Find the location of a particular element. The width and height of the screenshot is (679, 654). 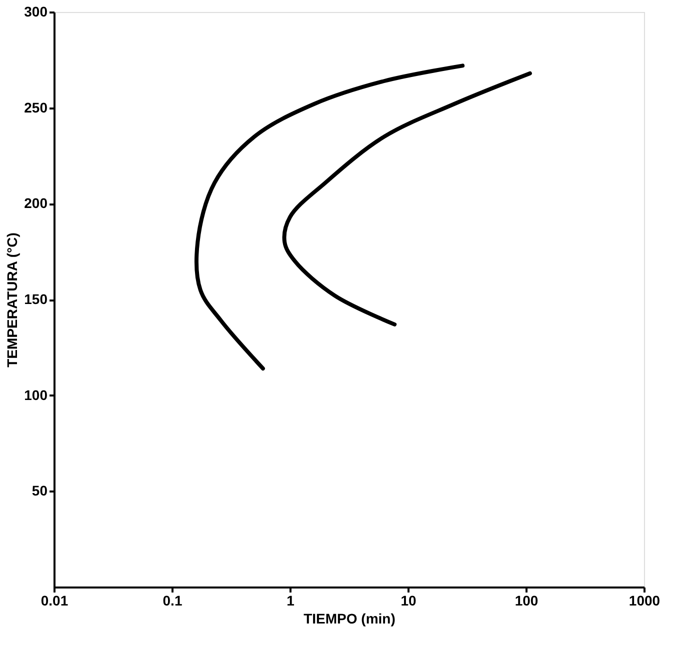

x-tick-label: 100 is located at coordinates (526, 600).